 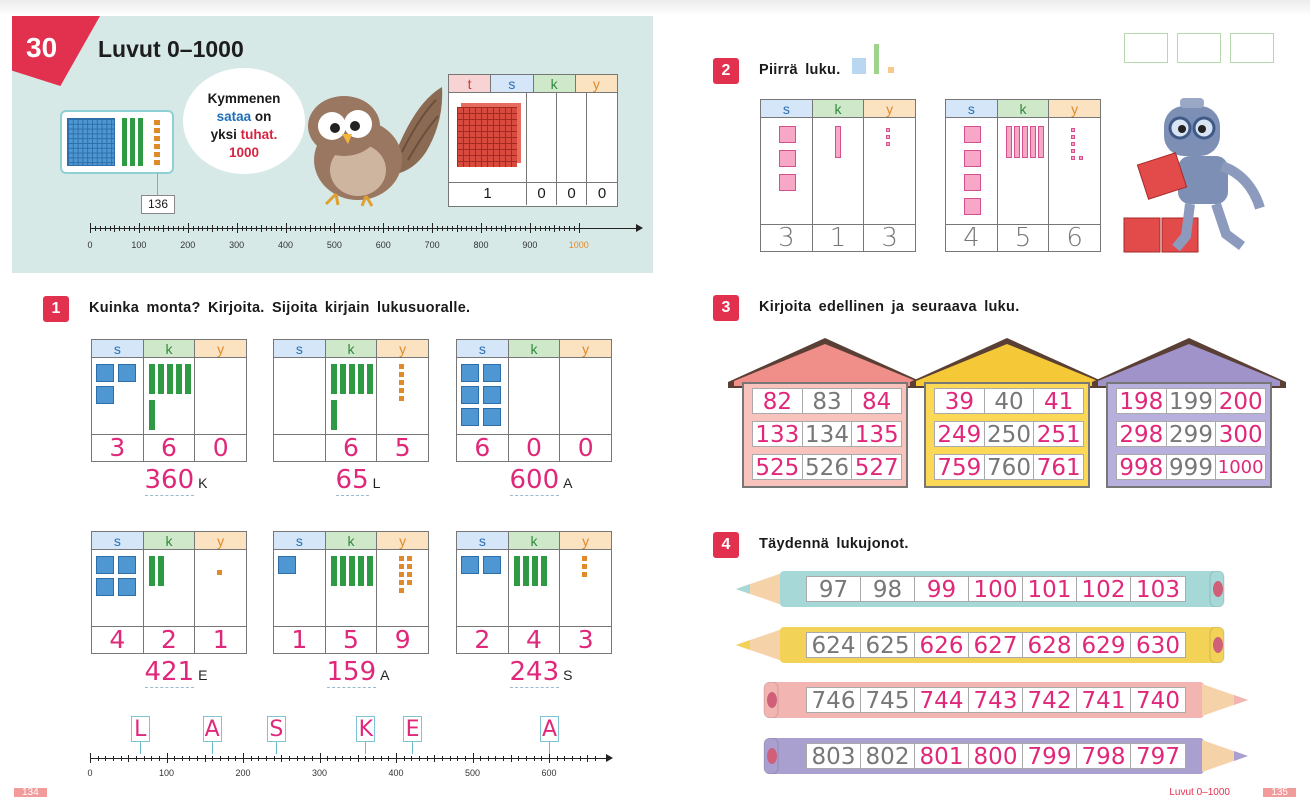 What do you see at coordinates (1142, 401) in the screenshot?
I see `house-number-cell: 198` at bounding box center [1142, 401].